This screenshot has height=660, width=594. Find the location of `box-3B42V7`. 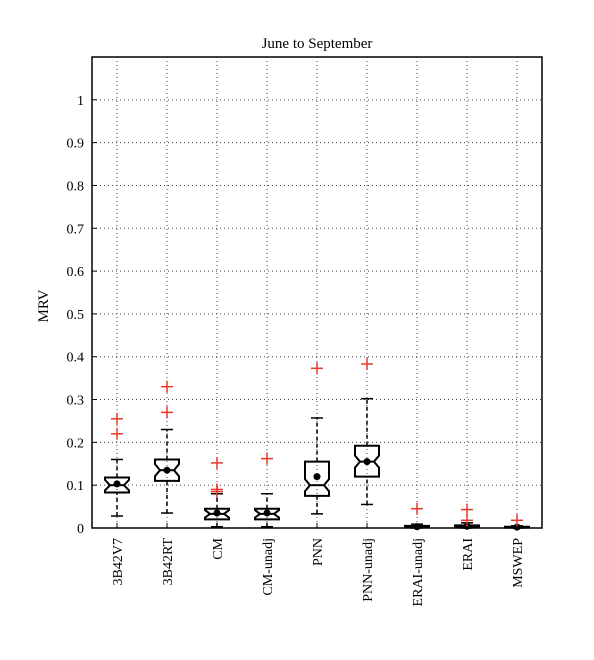

box-3B42V7 is located at coordinates (117, 464).